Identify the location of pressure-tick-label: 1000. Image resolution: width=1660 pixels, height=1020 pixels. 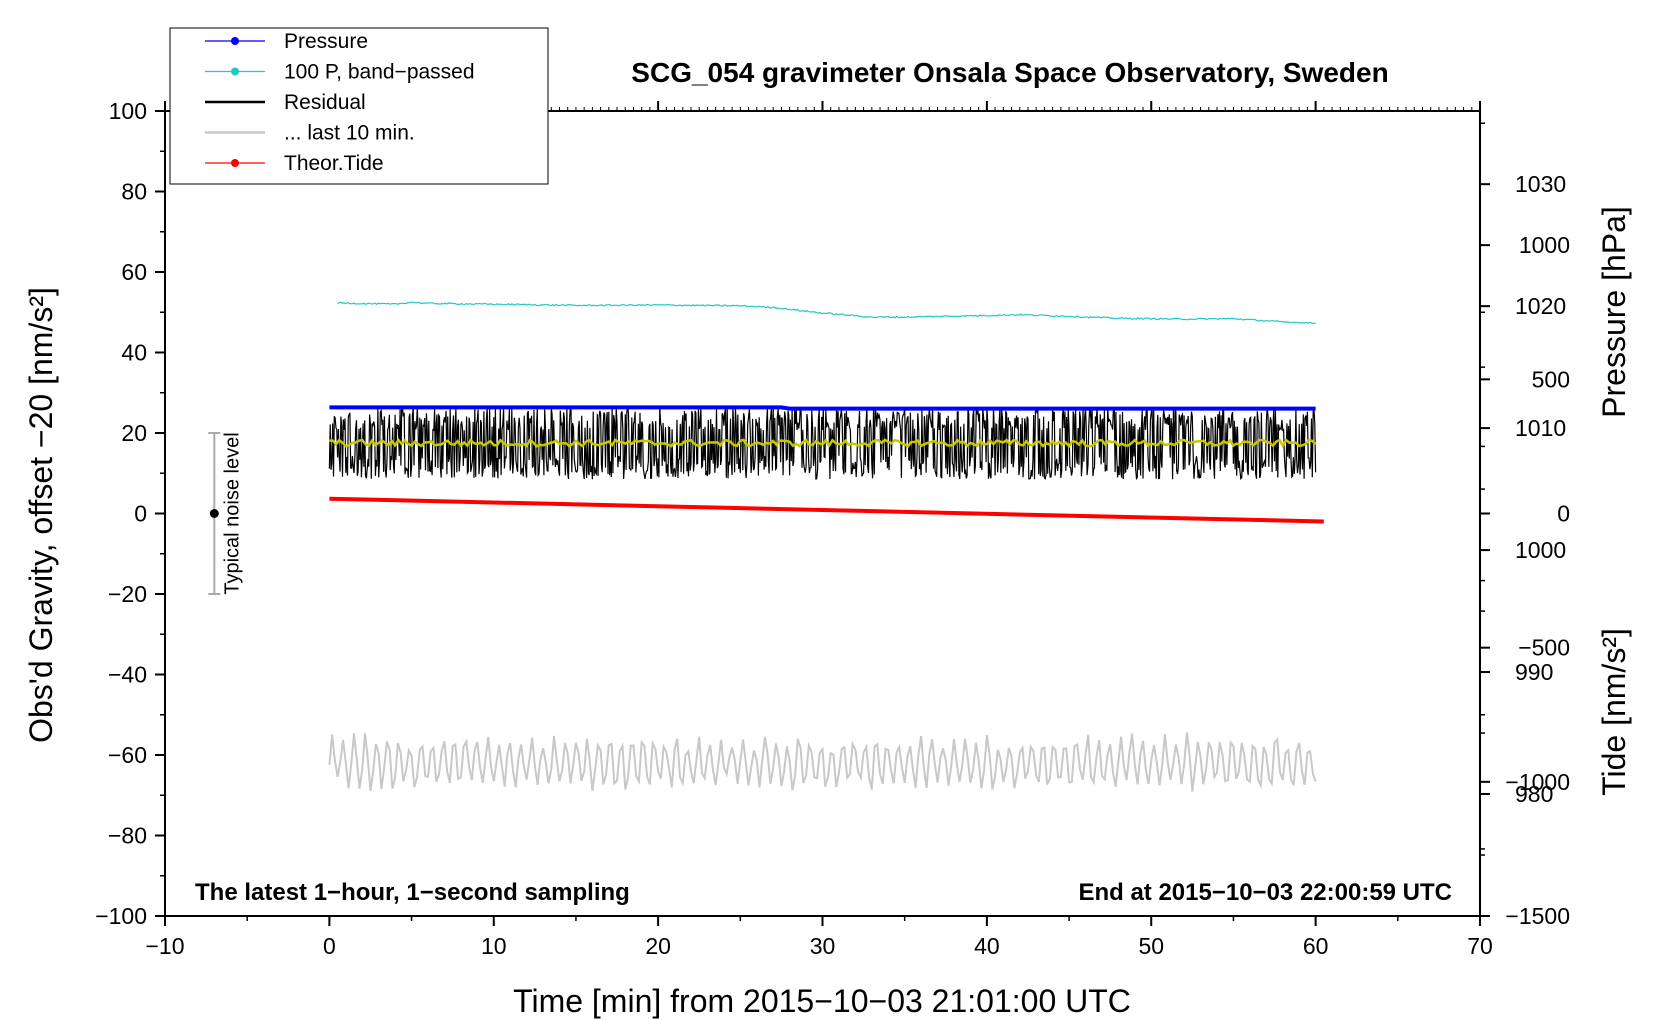
(1540, 550).